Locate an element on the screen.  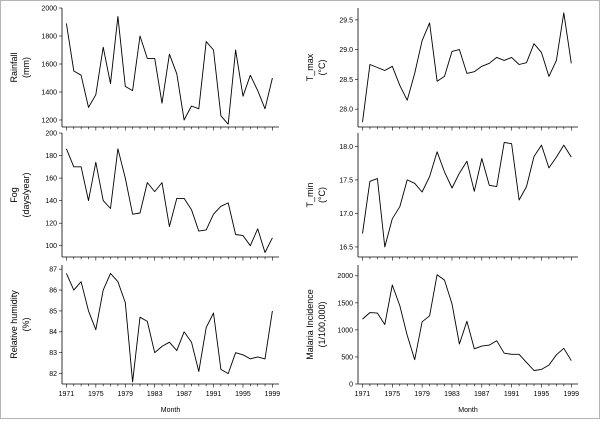
y-tick-label: 29.5 is located at coordinates (346, 20).